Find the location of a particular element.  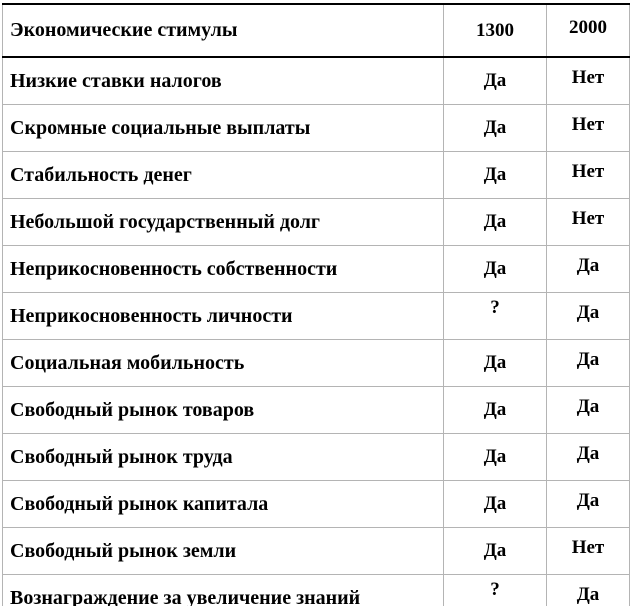

row-label: Свободный рынок капитала is located at coordinates (223, 504).